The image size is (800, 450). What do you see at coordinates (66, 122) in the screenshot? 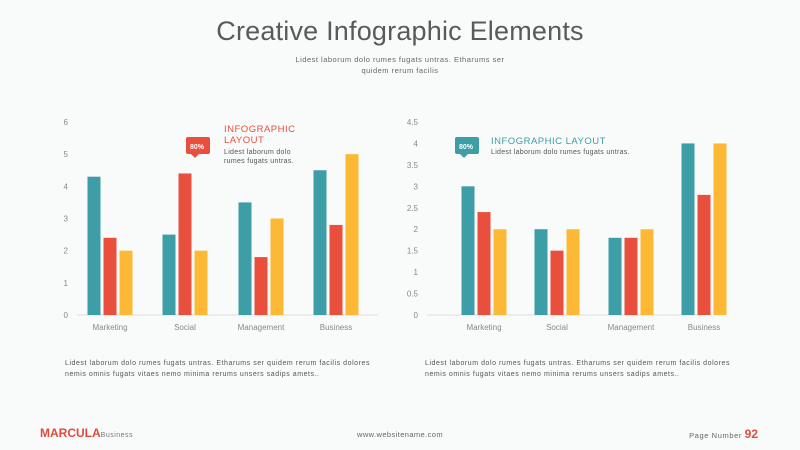
I see `y-tick-label: 6` at bounding box center [66, 122].